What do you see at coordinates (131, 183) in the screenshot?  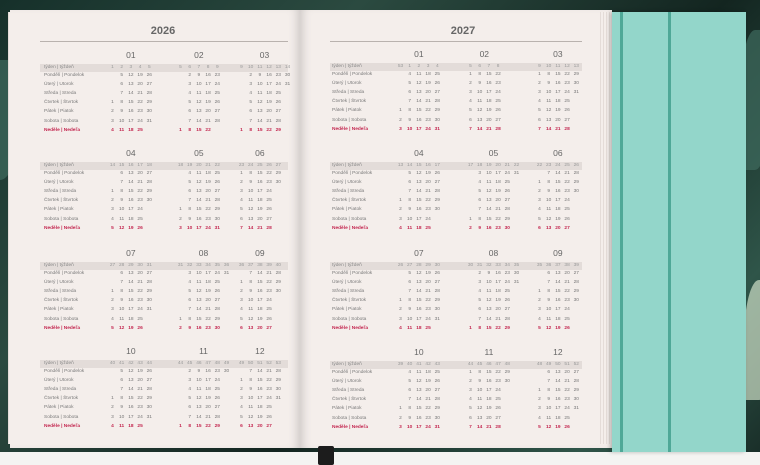 I see `day-cell: 14` at bounding box center [131, 183].